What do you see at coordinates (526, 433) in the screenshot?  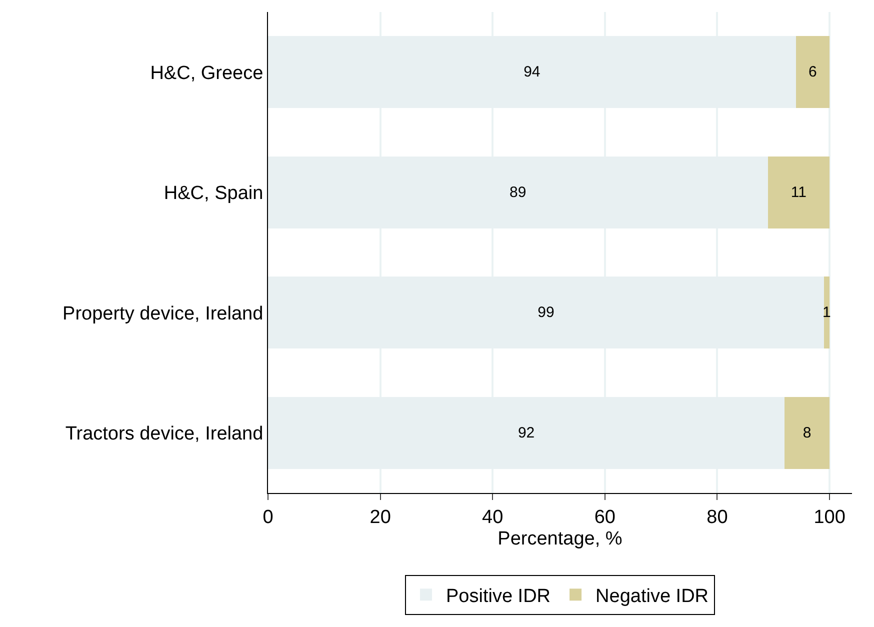 I see `data-label: 92` at bounding box center [526, 433].